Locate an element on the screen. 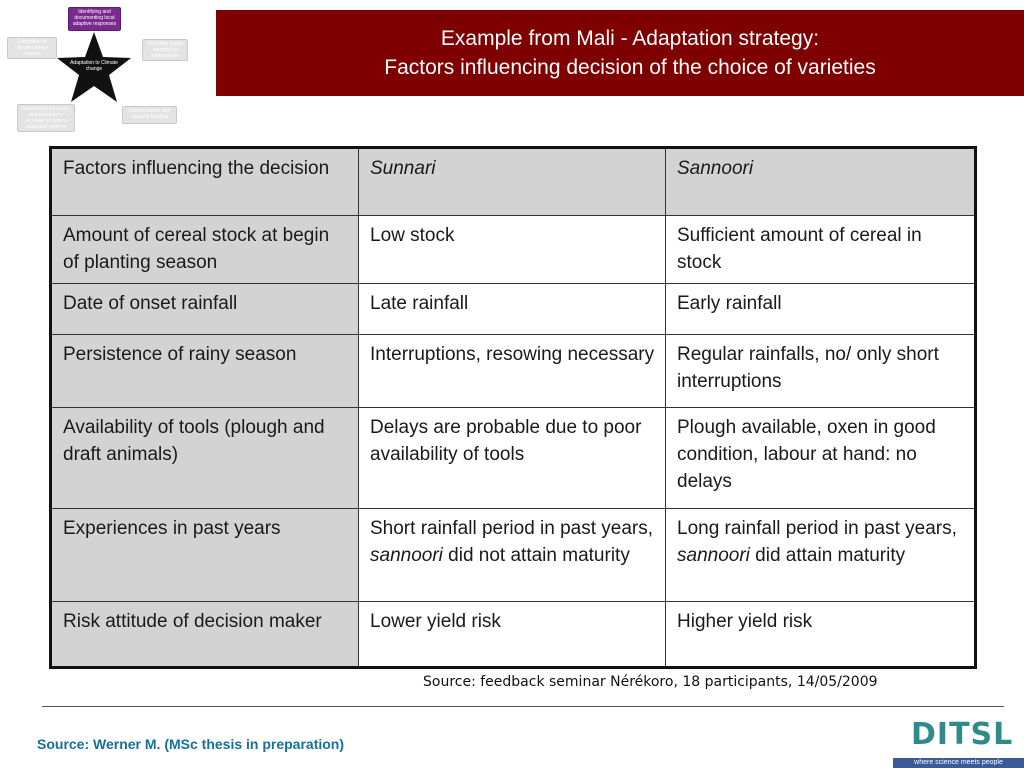  sannoori-cell: Sufficient amount of cereal in stock is located at coordinates (820, 249).